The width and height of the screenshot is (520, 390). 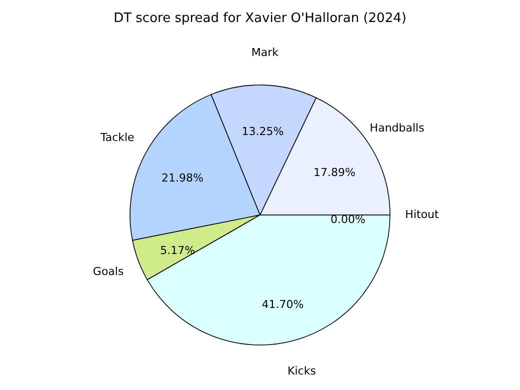 What do you see at coordinates (108, 271) in the screenshot?
I see `slice-label: Goals` at bounding box center [108, 271].